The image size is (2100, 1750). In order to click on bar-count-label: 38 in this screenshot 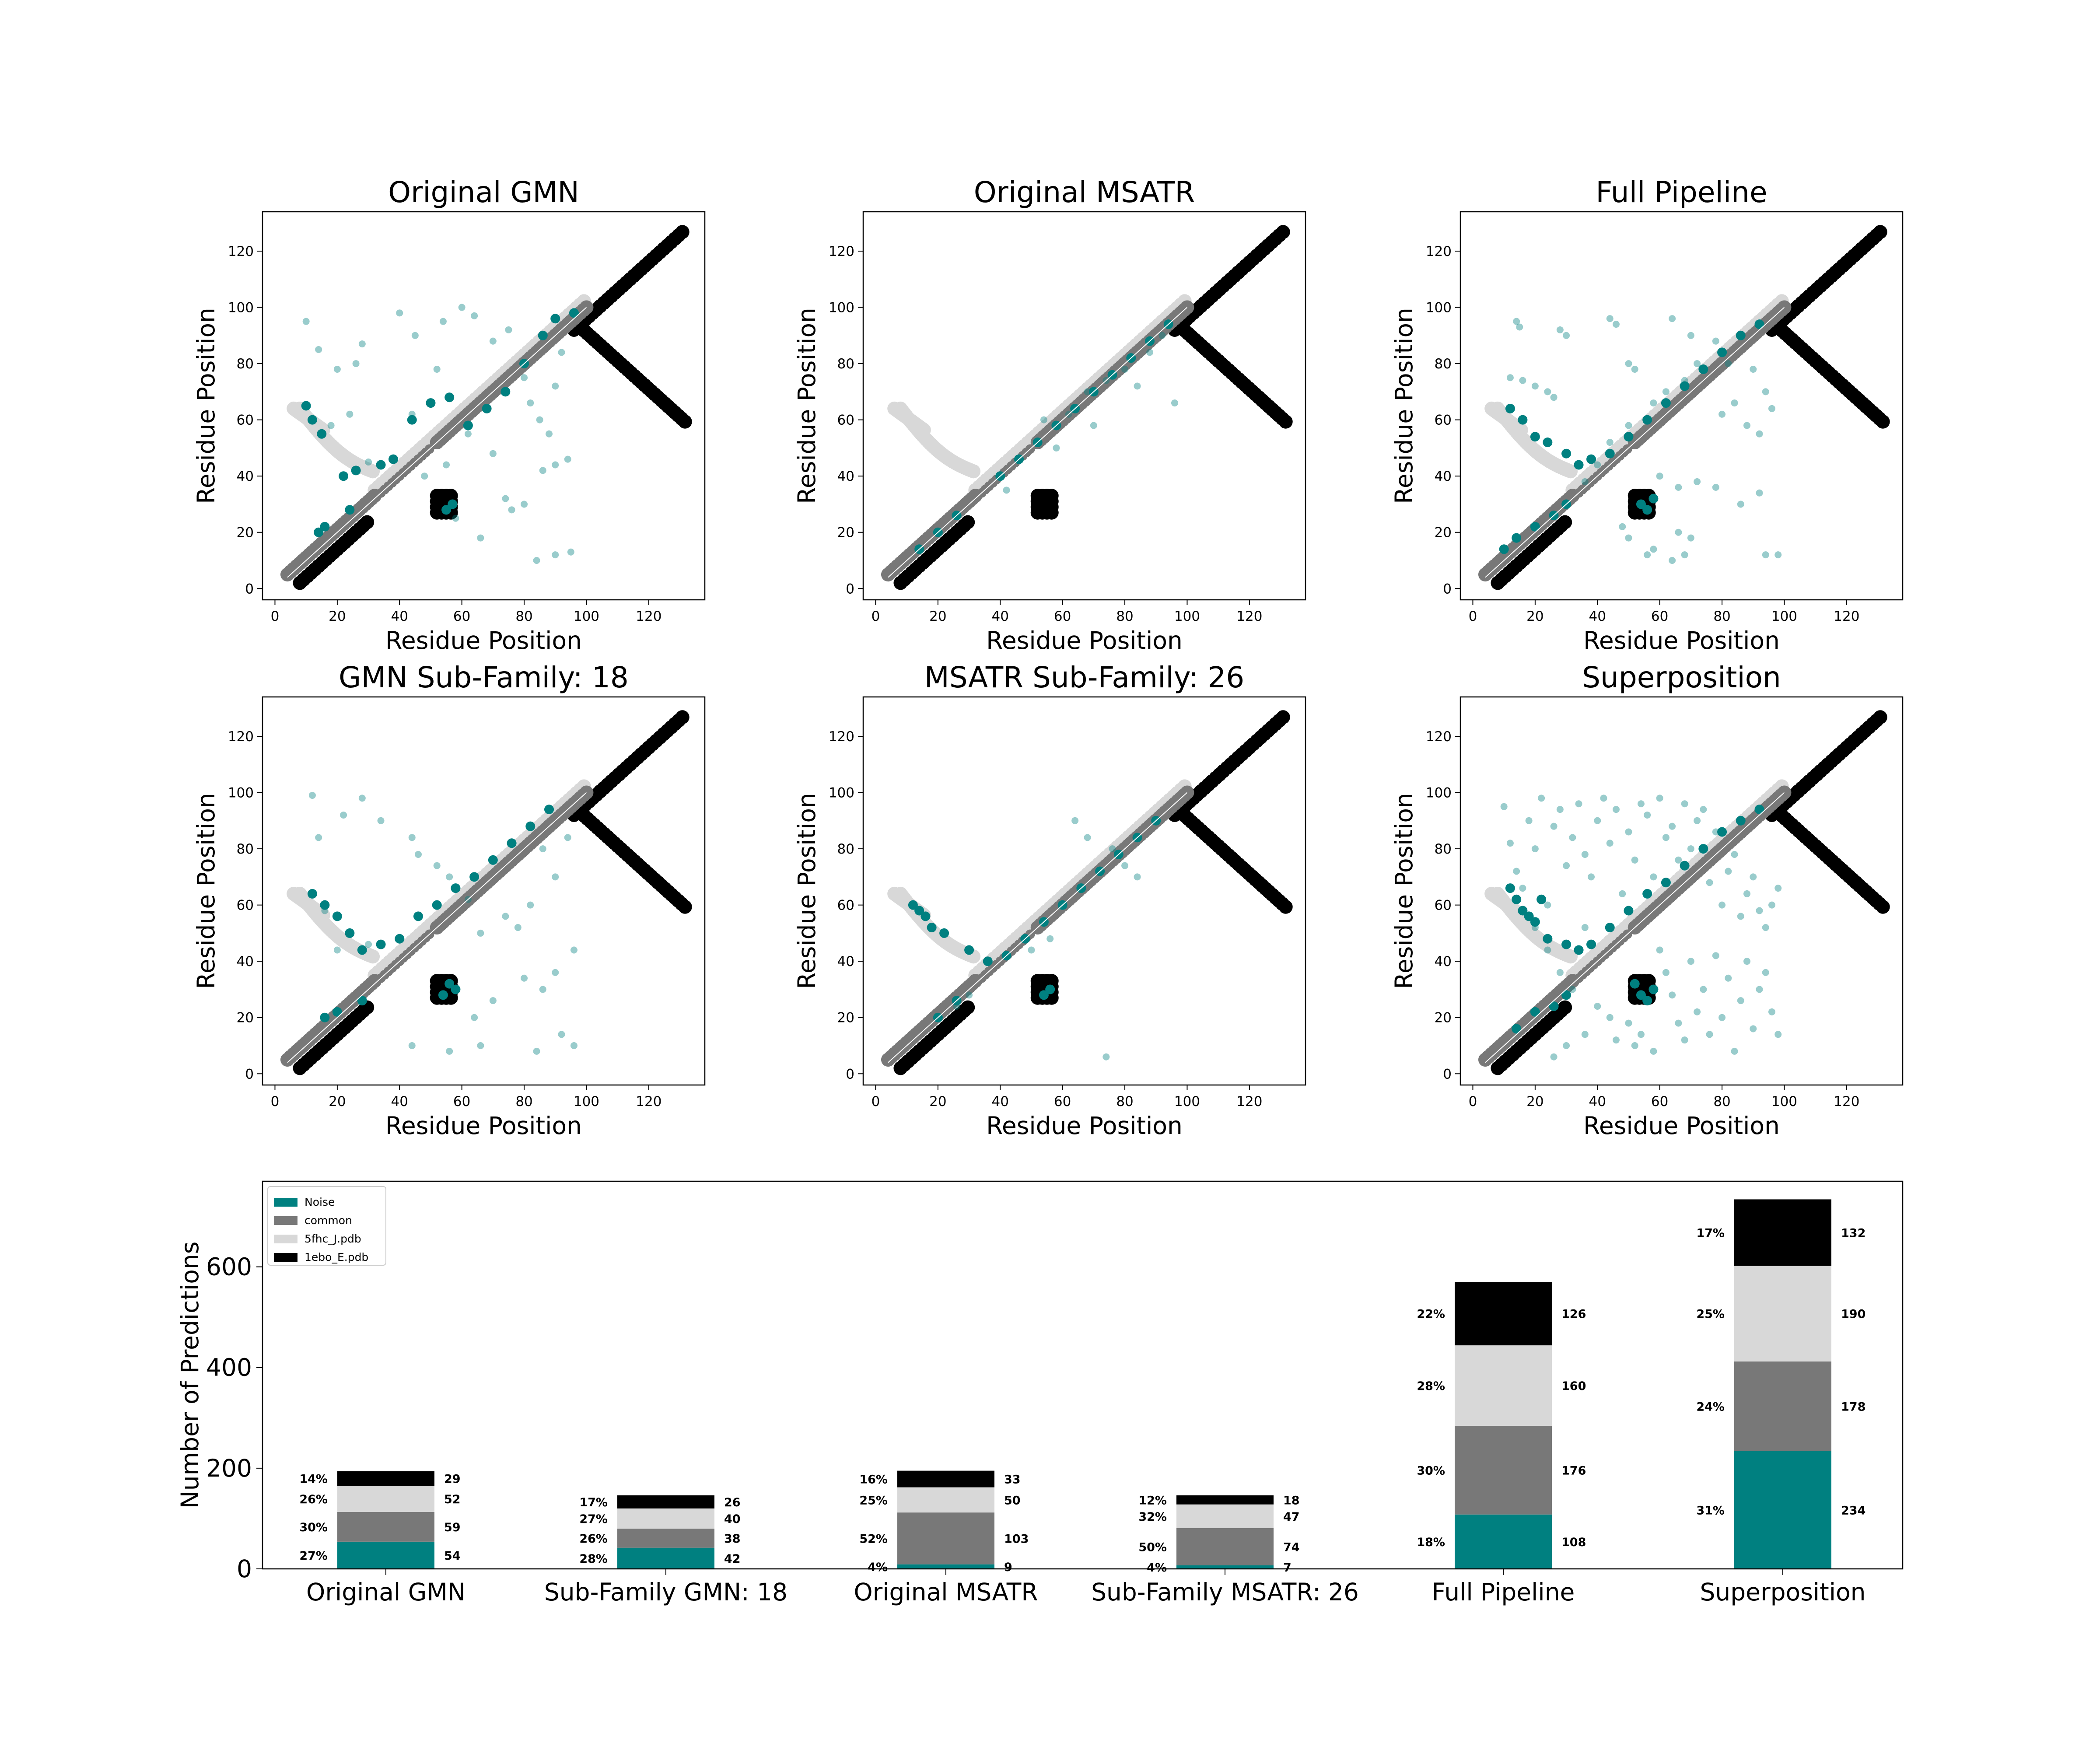, I will do `click(732, 1539)`.